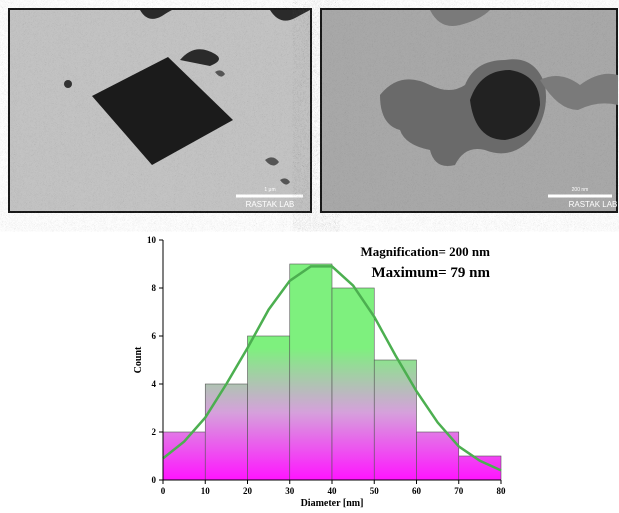 The width and height of the screenshot is (619, 513). I want to click on x-tick-label: 40, so click(333, 491).